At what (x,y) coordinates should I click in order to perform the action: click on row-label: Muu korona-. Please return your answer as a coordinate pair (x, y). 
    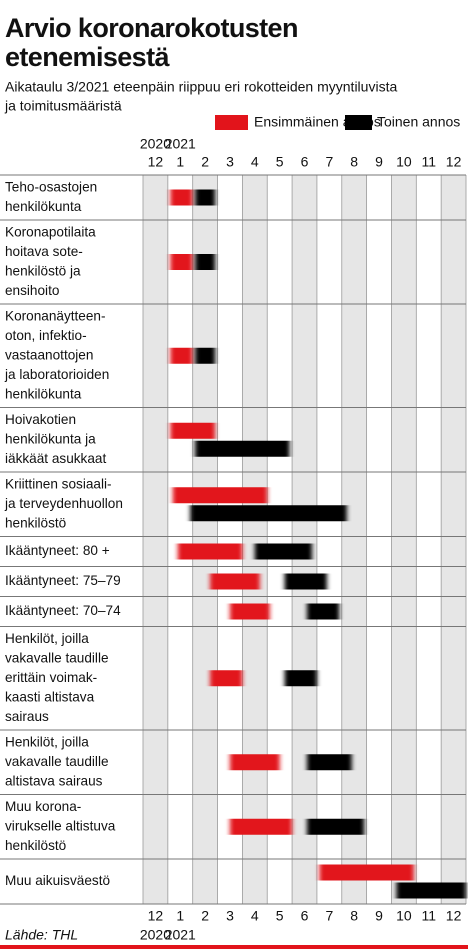
    Looking at the image, I should click on (43, 806).